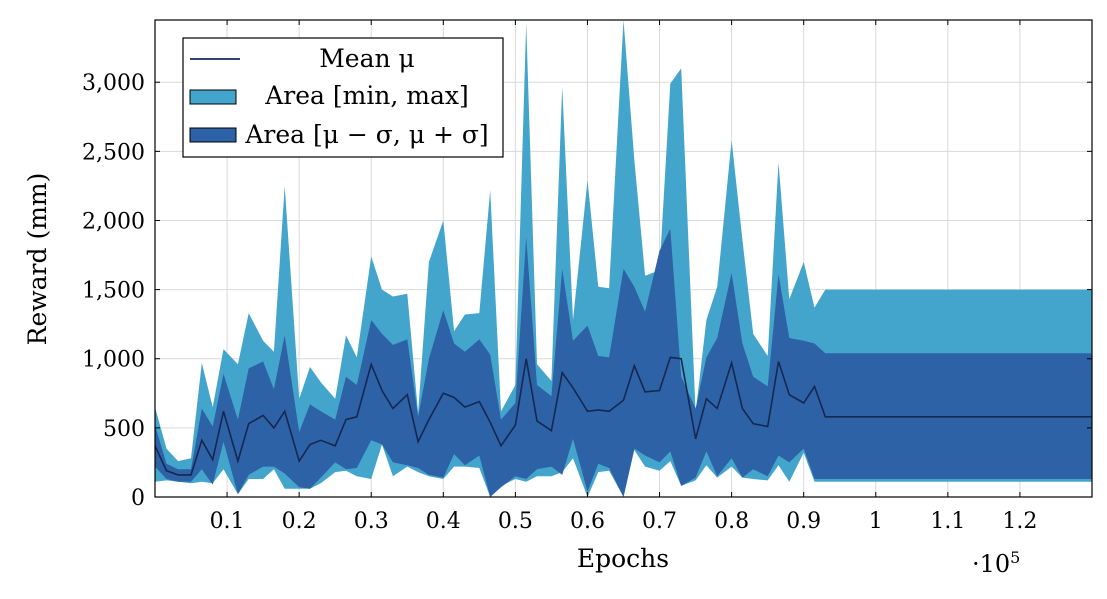  I want to click on y-tick-label: 2,000, so click(113, 221).